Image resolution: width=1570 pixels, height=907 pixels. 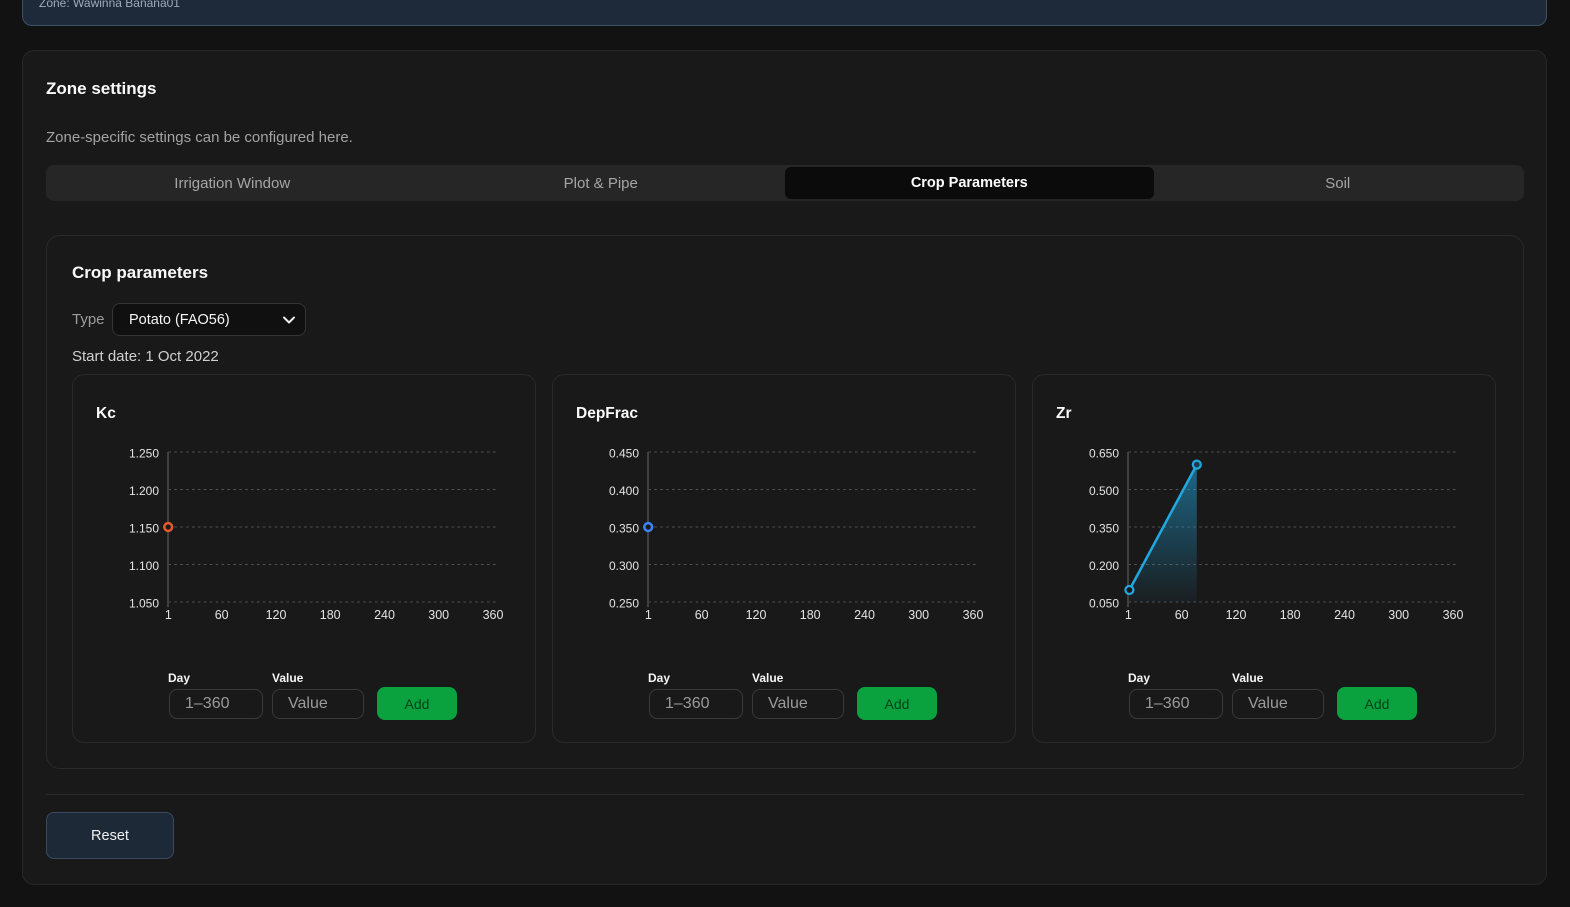 What do you see at coordinates (1104, 604) in the screenshot?
I see `svg-text: 0.050` at bounding box center [1104, 604].